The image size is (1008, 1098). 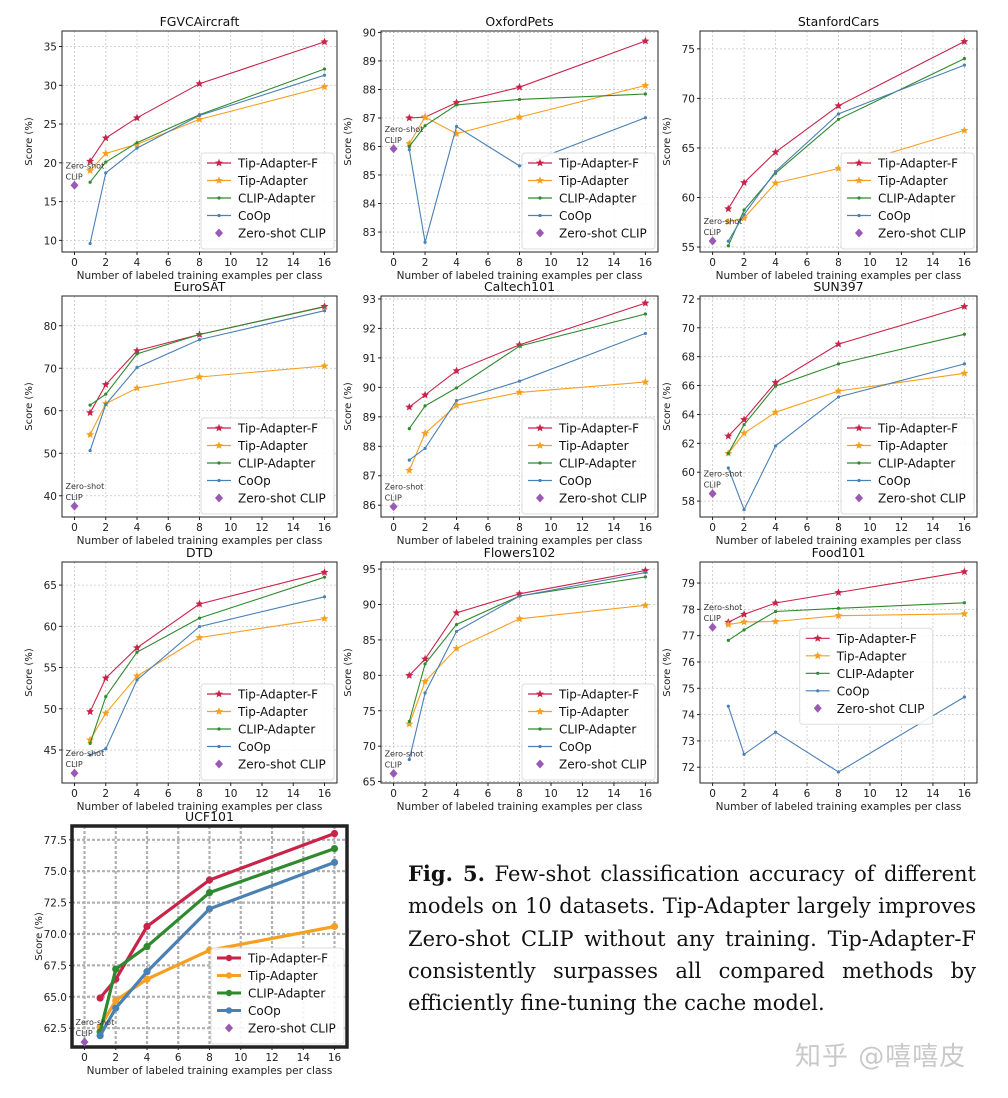 What do you see at coordinates (95, 1022) in the screenshot?
I see `zero-shot-annotation: Zero-shot` at bounding box center [95, 1022].